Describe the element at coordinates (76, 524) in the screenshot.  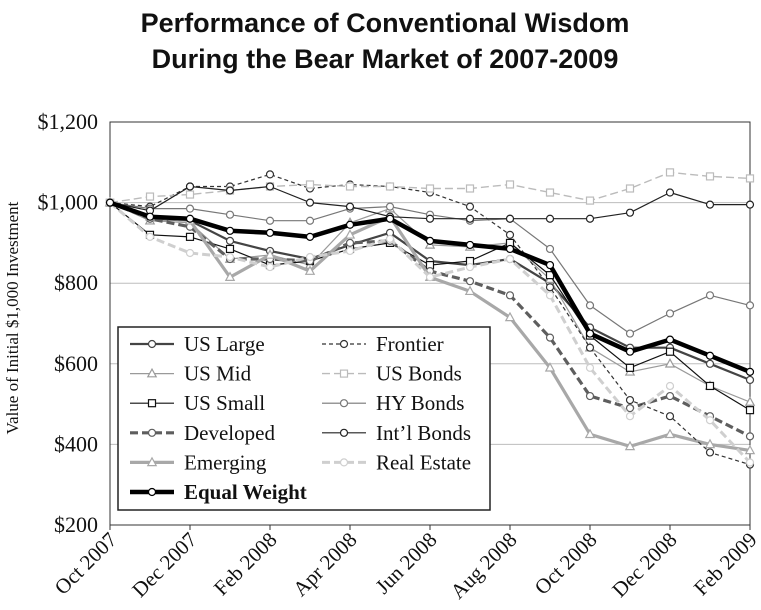
I see `y-tick-label: $200` at that location.